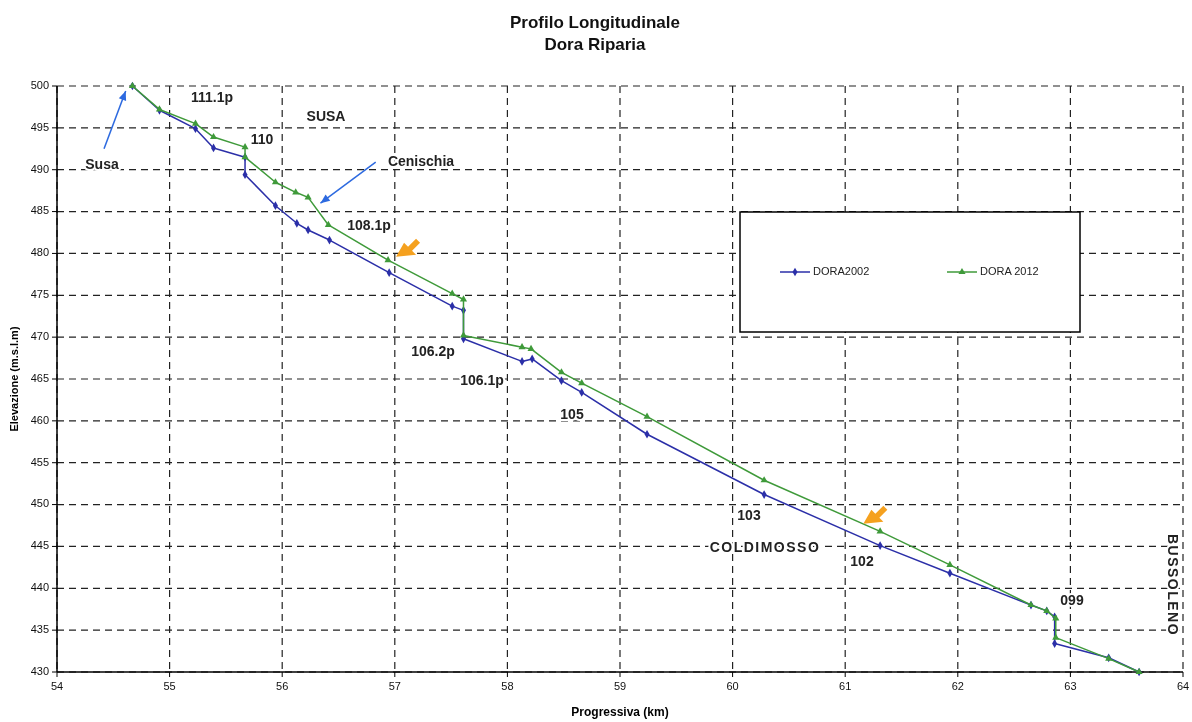 The width and height of the screenshot is (1192, 722). What do you see at coordinates (572, 413) in the screenshot?
I see `annotation: 105` at bounding box center [572, 413].